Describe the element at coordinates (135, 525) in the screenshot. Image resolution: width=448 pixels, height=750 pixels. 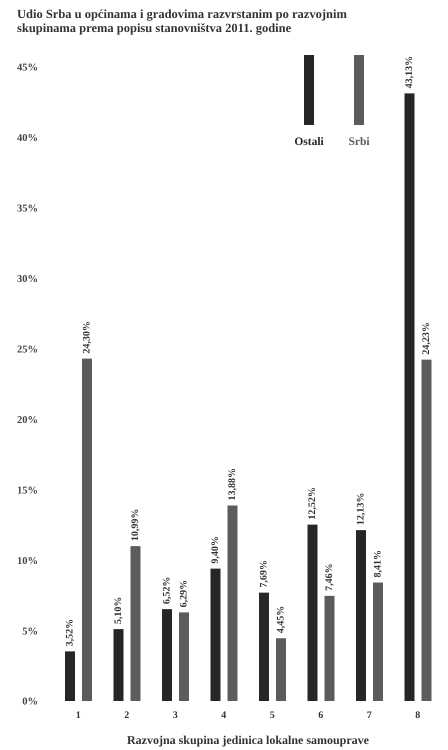
I see `data-label: 10,99%` at that location.